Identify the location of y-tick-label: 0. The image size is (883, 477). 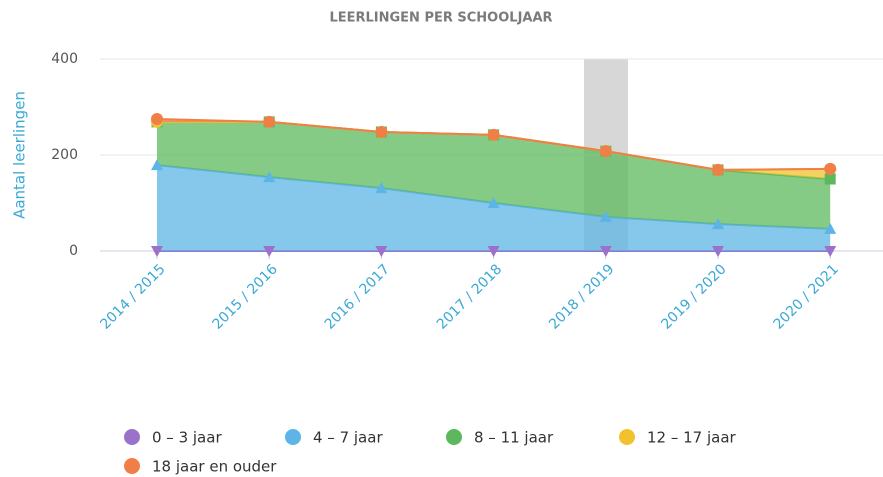
(73, 251).